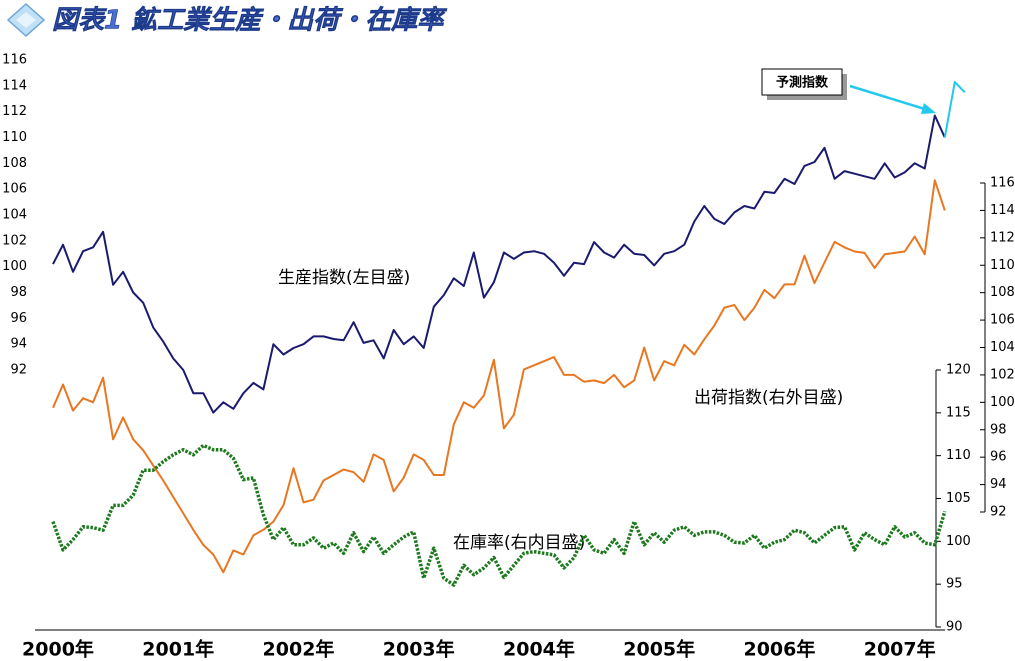  What do you see at coordinates (1002, 210) in the screenshot?
I see `y2-tick-label: 114` at bounding box center [1002, 210].